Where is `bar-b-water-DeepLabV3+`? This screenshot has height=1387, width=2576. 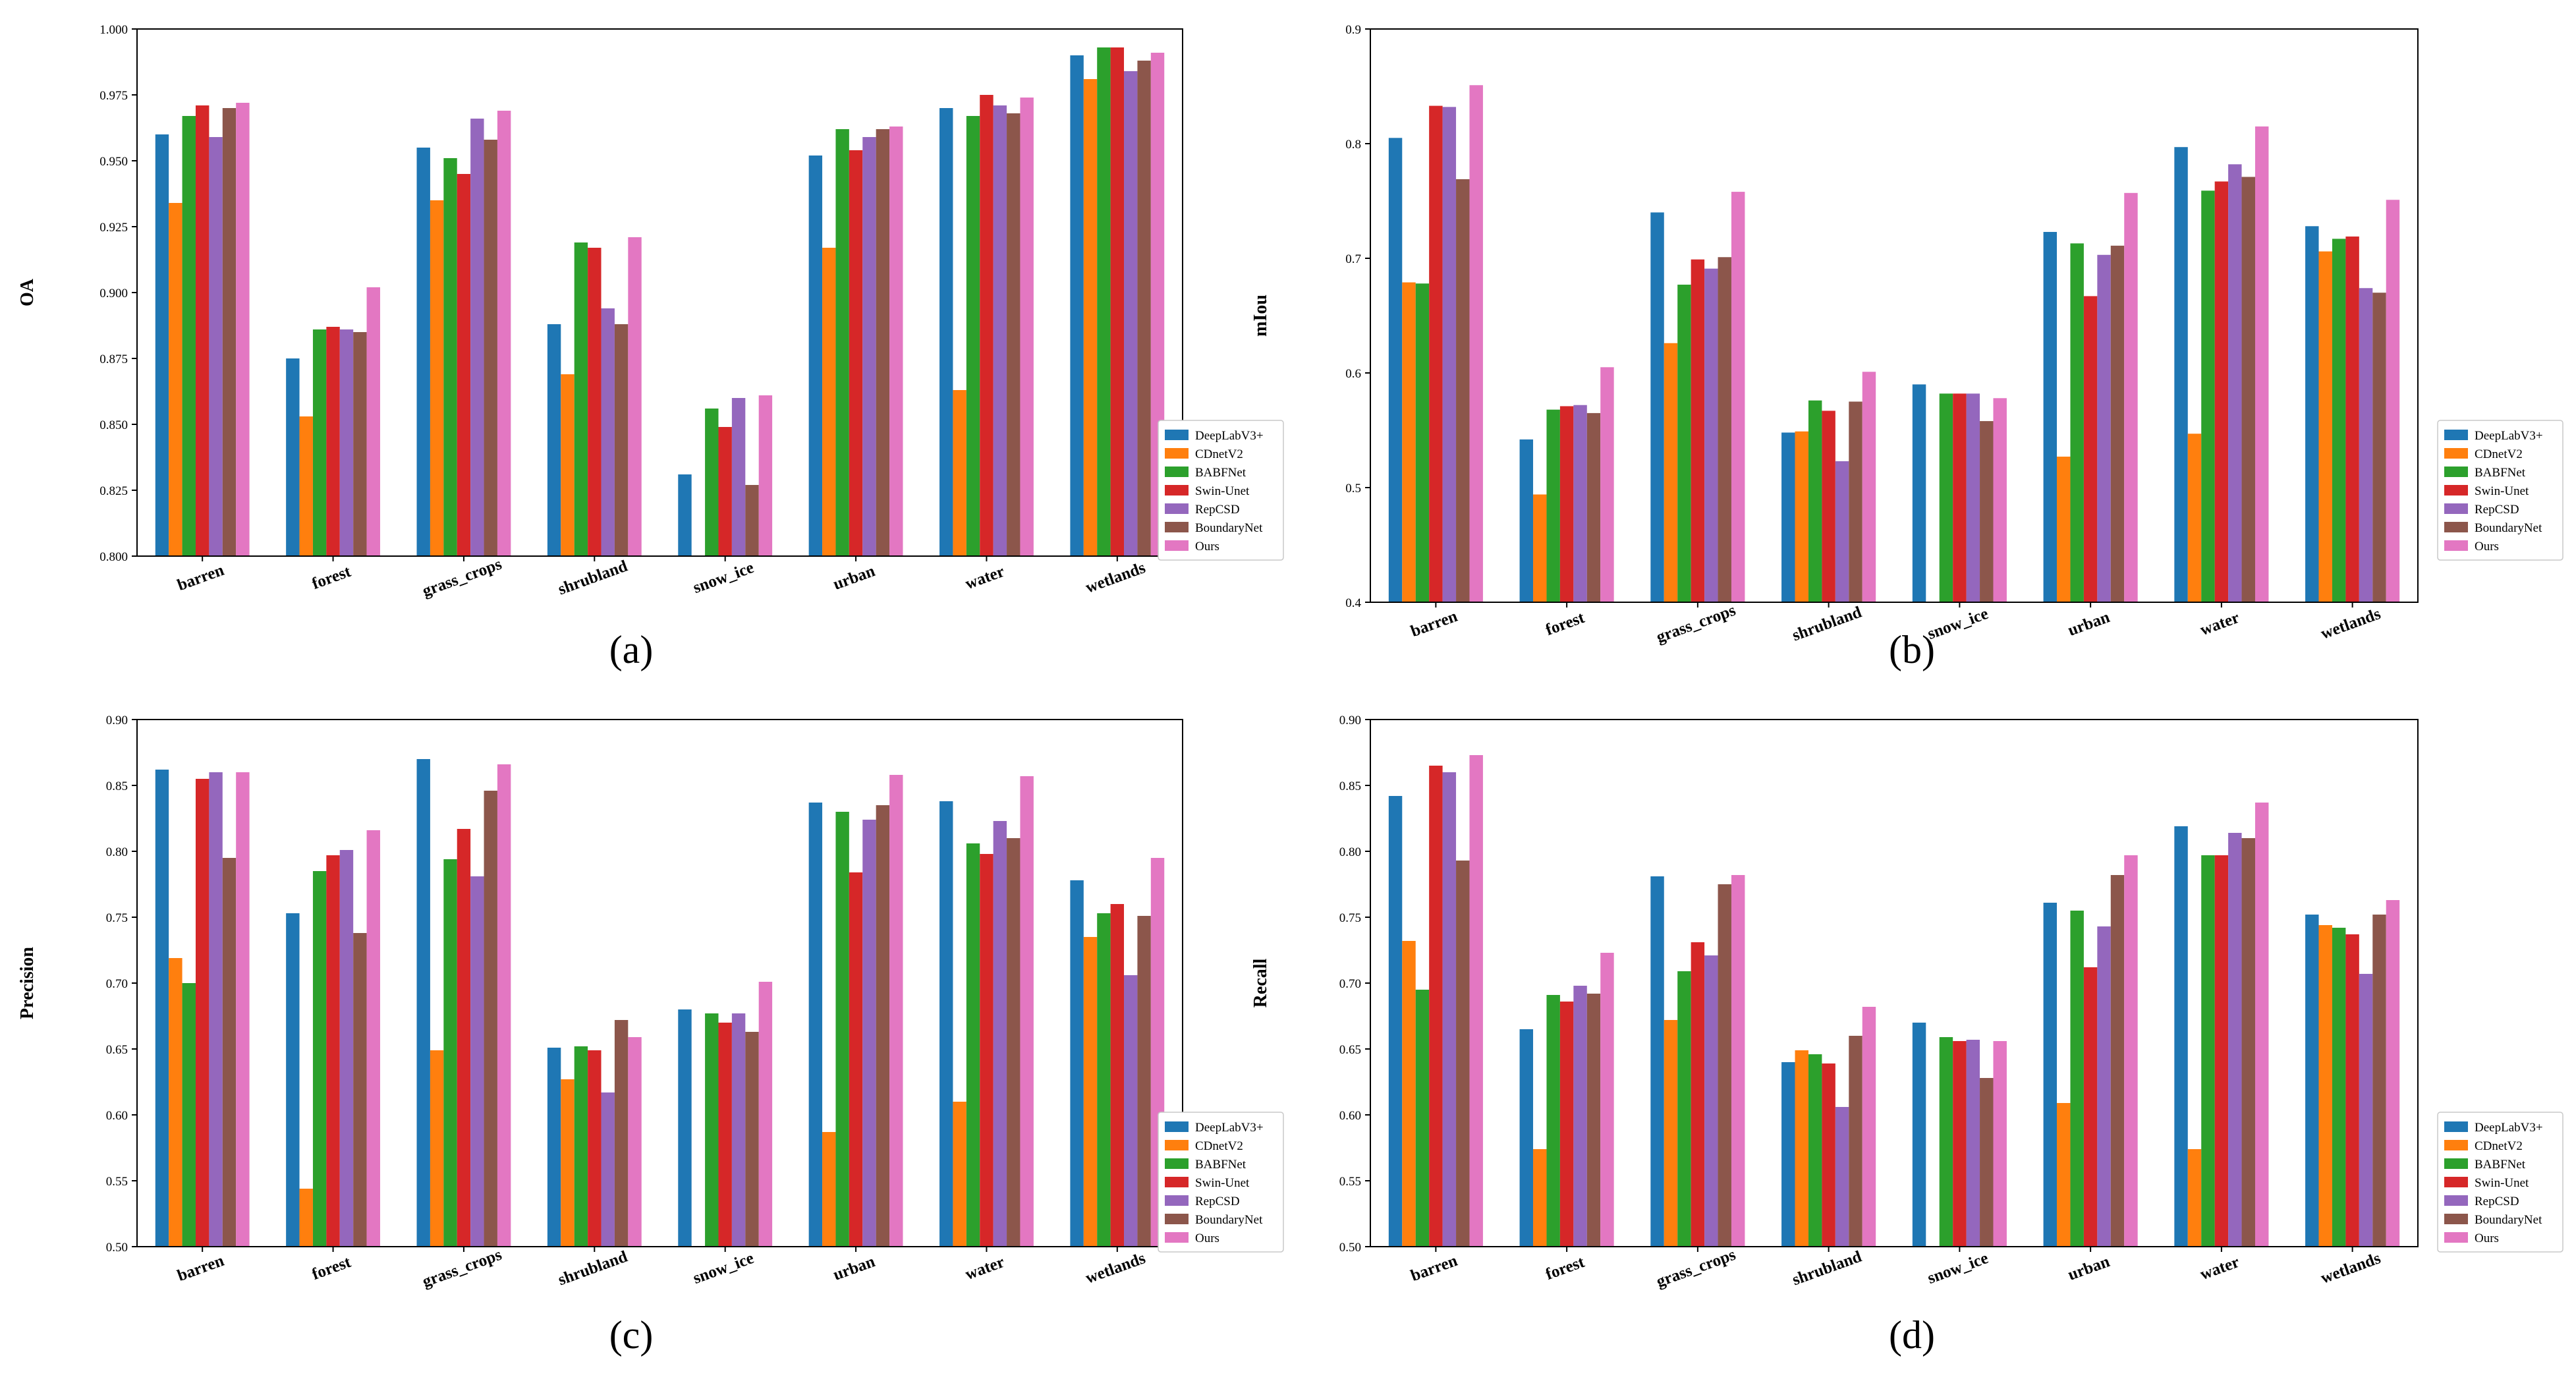 bar-b-water-DeepLabV3+ is located at coordinates (2181, 375).